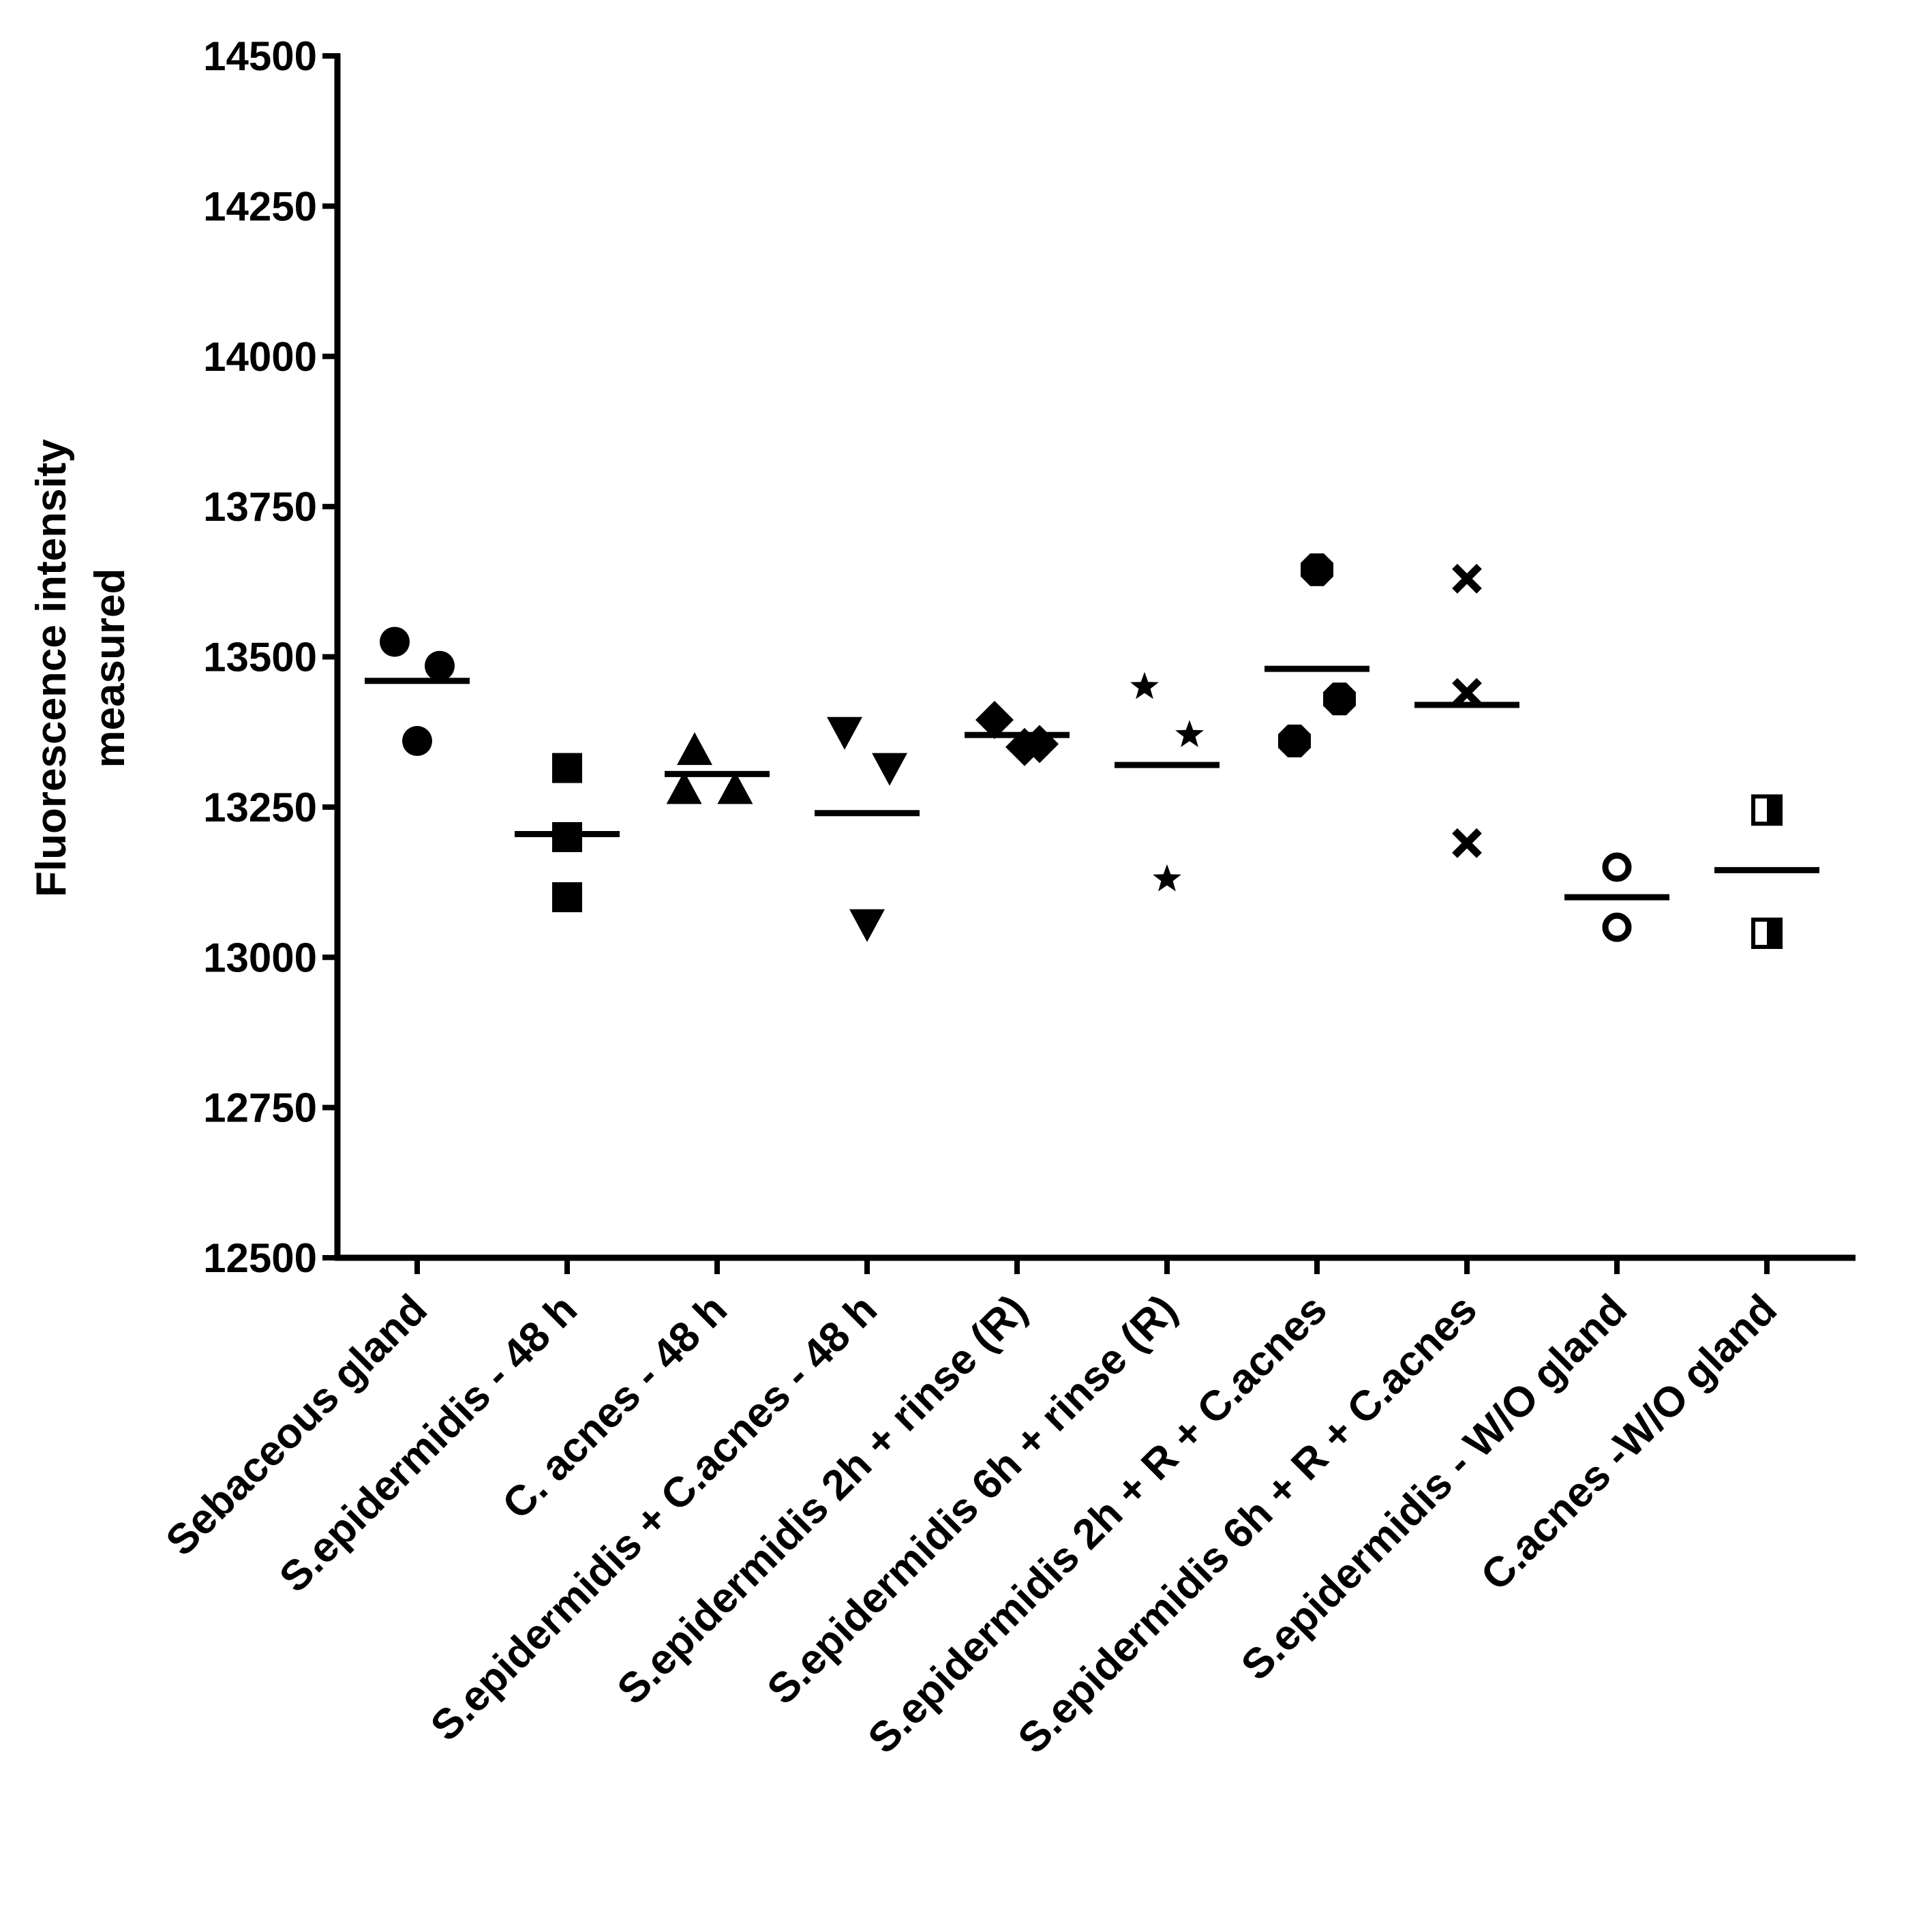 The width and height of the screenshot is (1908, 1932). What do you see at coordinates (260, 958) in the screenshot?
I see `y-tick-label: 13000` at bounding box center [260, 958].